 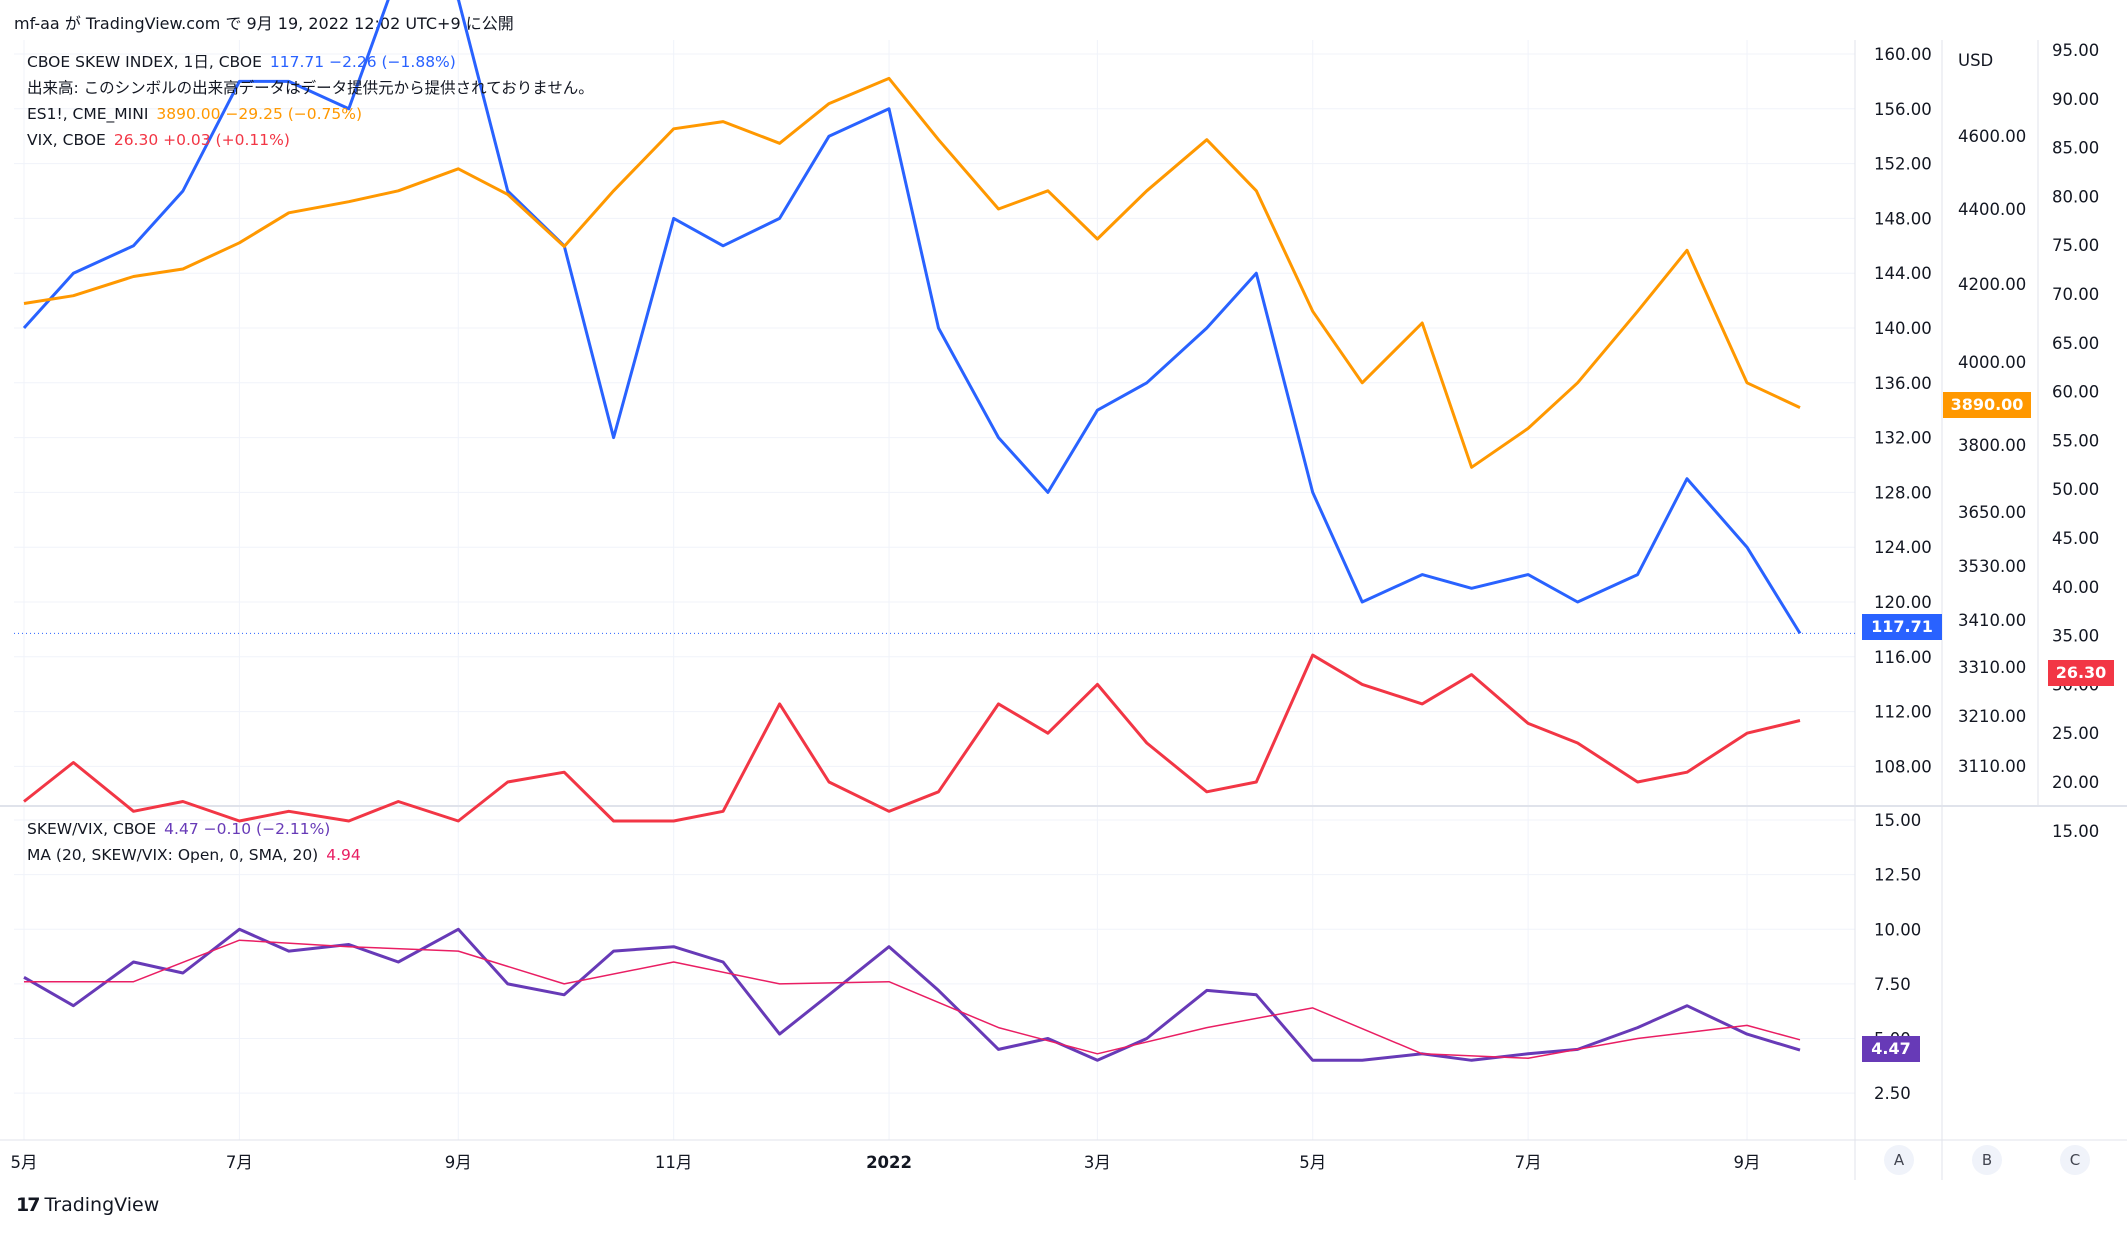 I want to click on scale-b-tick-label: 3310.00, so click(x=1992, y=667).